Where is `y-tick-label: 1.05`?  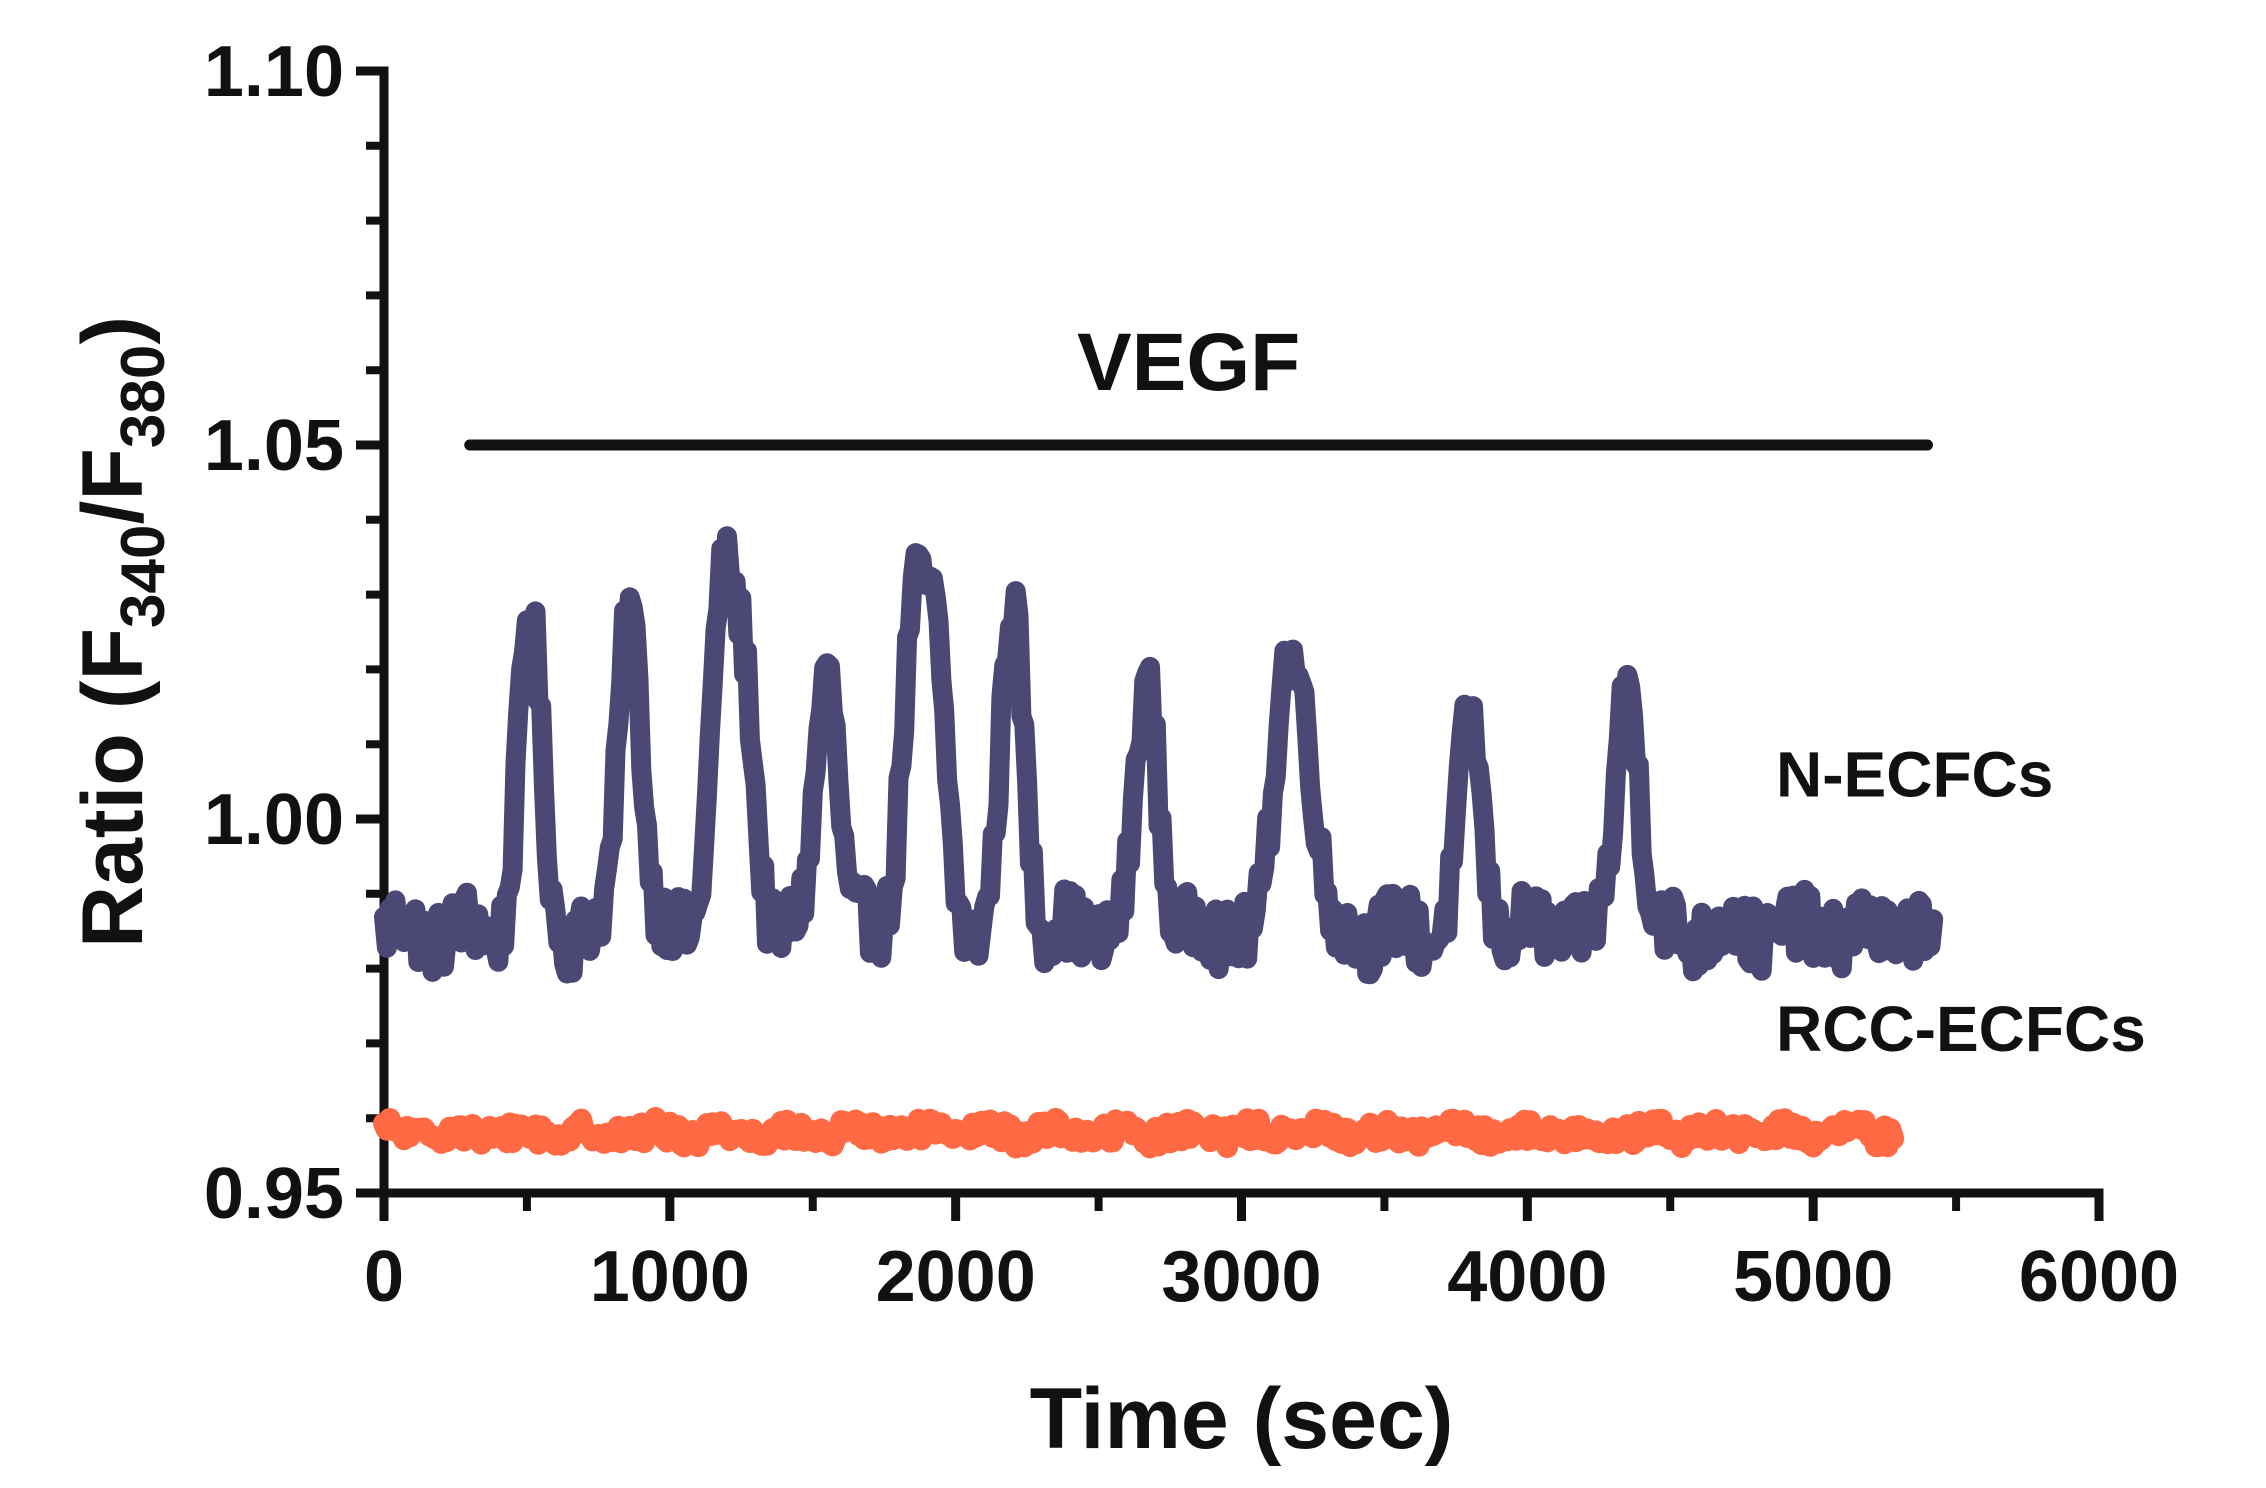 y-tick-label: 1.05 is located at coordinates (274, 446).